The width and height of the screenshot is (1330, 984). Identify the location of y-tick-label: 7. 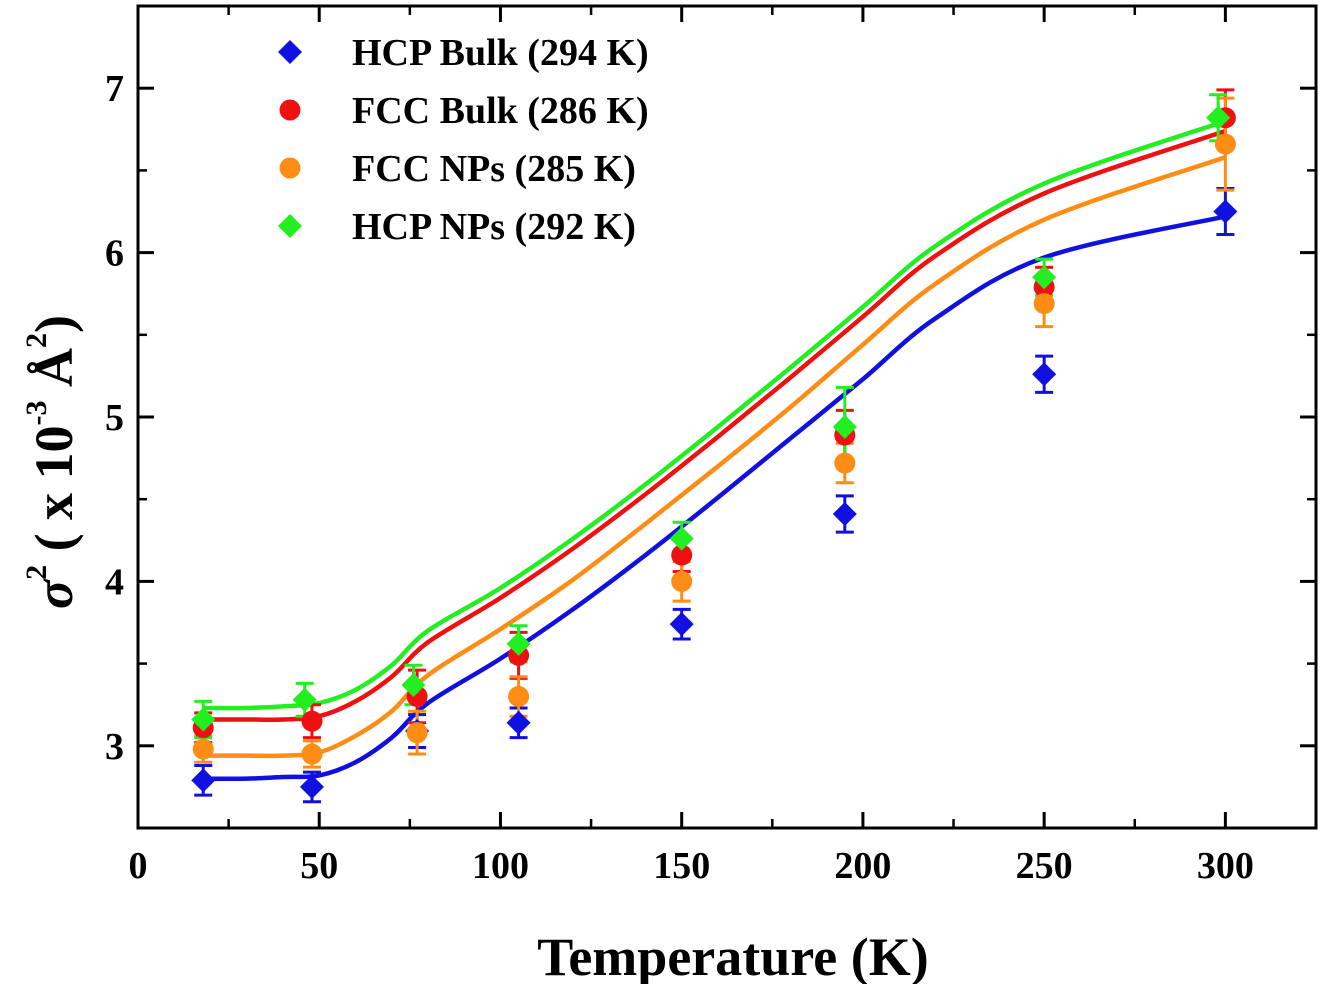
(114, 89).